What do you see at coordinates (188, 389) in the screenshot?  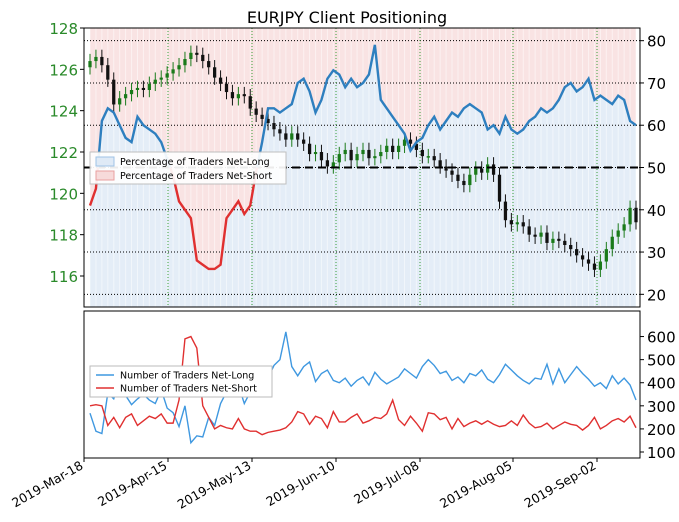 I see `legend-label-traders-net-short: Number of Traders Net-Short` at bounding box center [188, 389].